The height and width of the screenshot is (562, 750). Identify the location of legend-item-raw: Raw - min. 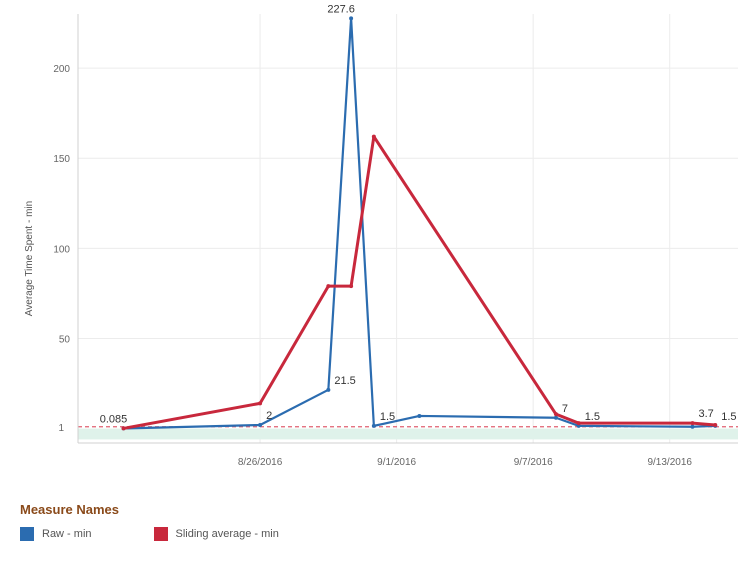
(56, 534).